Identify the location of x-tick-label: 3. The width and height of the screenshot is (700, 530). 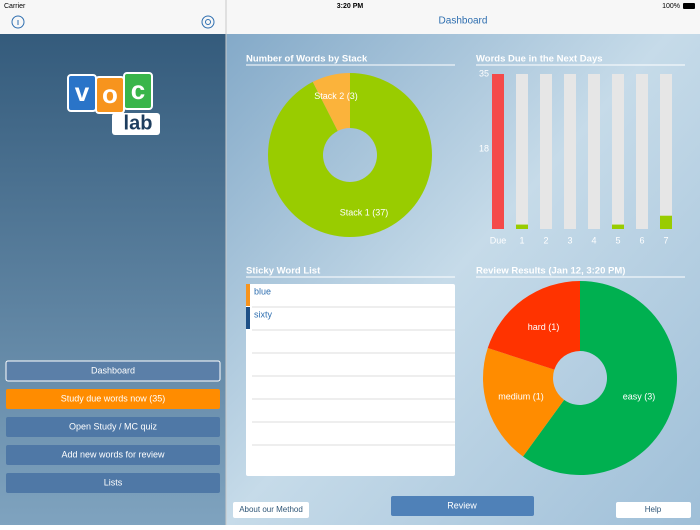
(569, 240).